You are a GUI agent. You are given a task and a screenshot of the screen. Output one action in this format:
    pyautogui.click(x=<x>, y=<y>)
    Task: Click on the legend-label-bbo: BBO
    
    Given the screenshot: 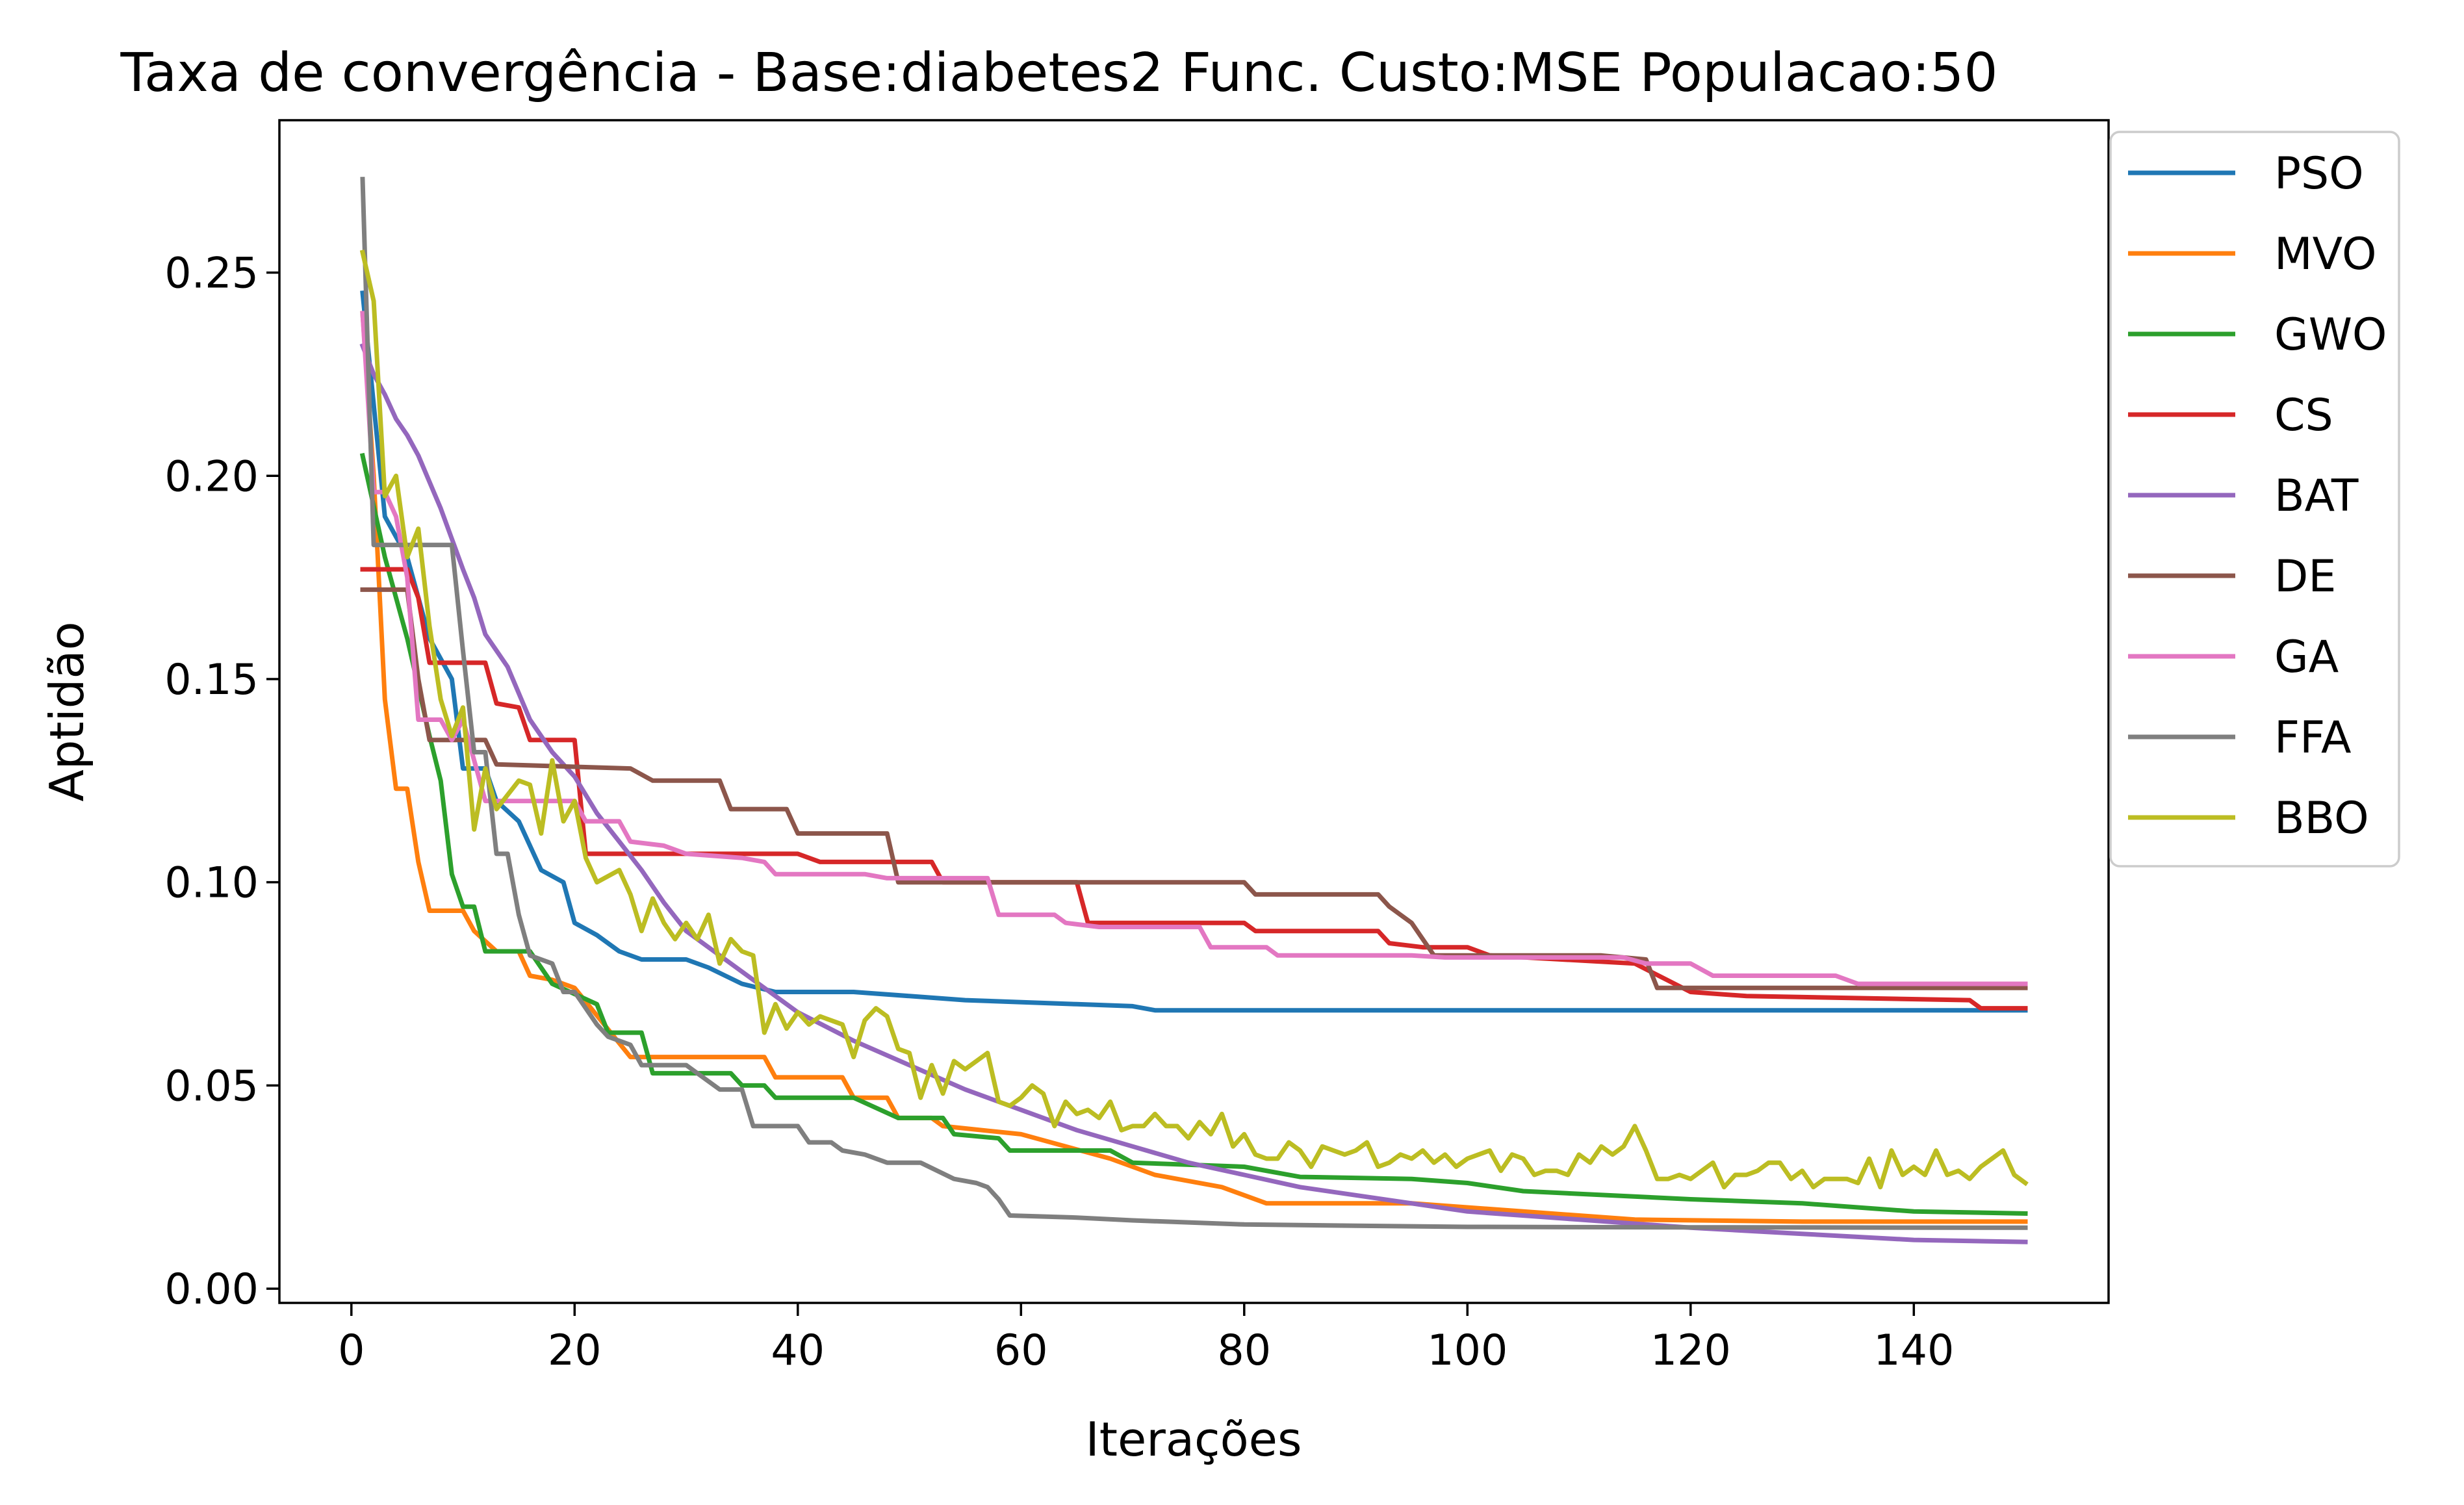 What is the action you would take?
    pyautogui.click(x=2321, y=818)
    